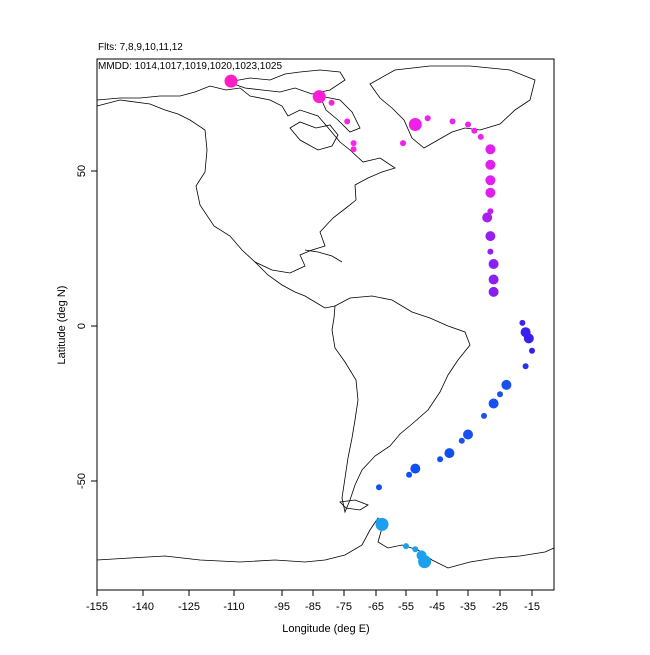  What do you see at coordinates (282, 607) in the screenshot?
I see `x-tick-label: -95` at bounding box center [282, 607].